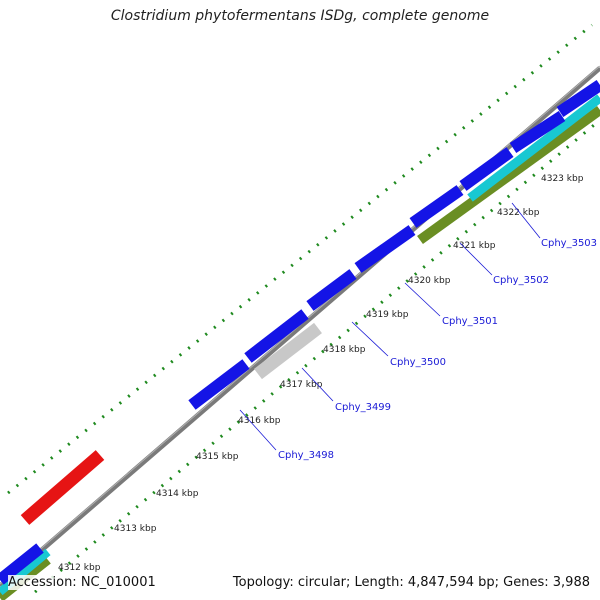 The width and height of the screenshot is (600, 600). Describe the element at coordinates (301, 385) in the screenshot. I see `kbp-label: 4317 kbp` at that location.